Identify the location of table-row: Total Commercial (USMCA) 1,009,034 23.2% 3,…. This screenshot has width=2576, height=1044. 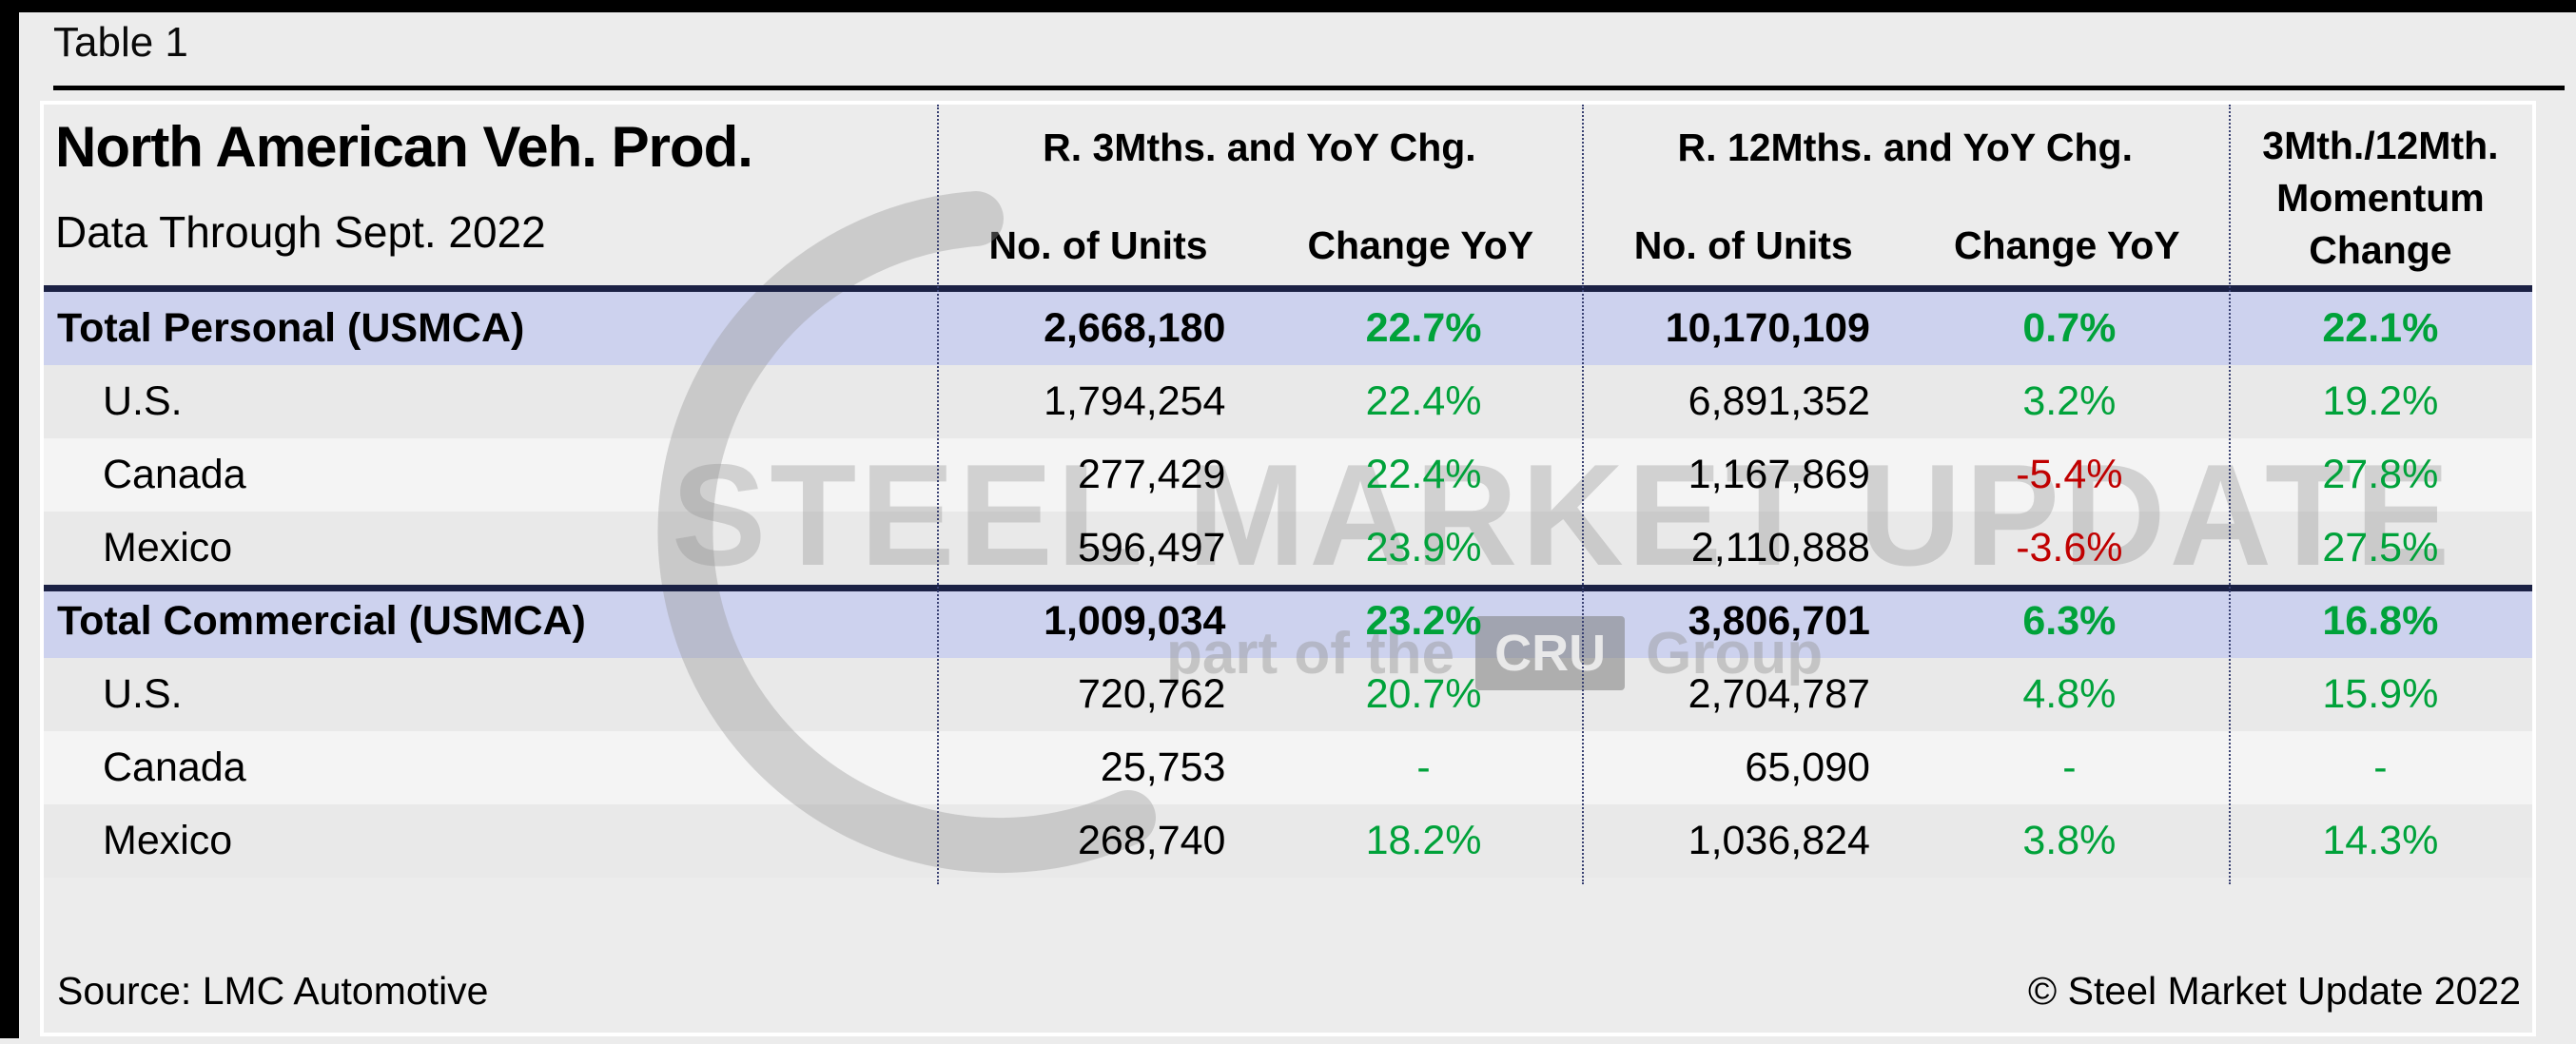
(1288, 621).